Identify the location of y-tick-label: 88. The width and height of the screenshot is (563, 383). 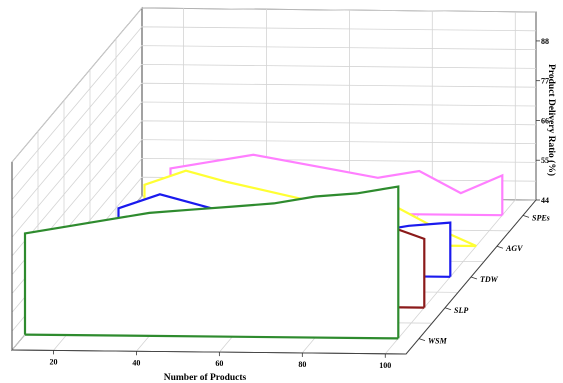
(545, 41).